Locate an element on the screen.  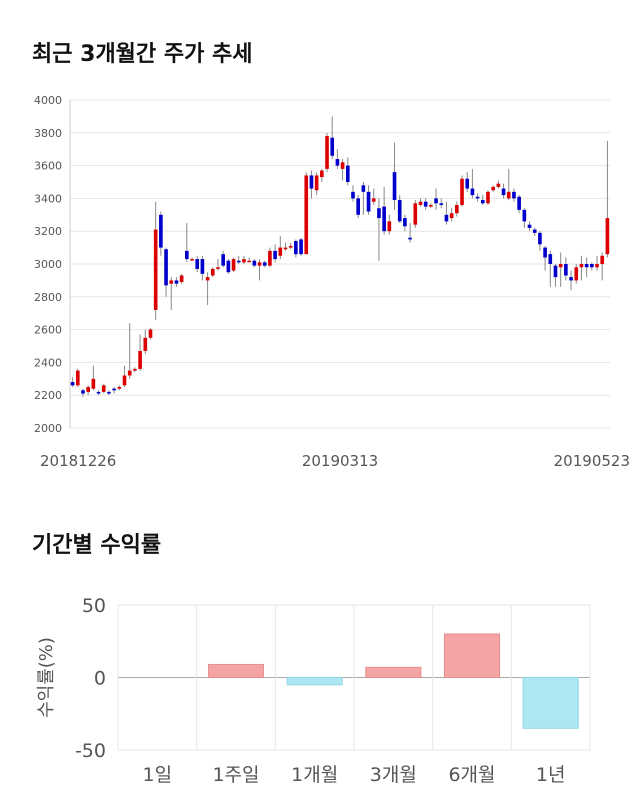
y-axis-label: 수익률(%) is located at coordinates (46, 677).